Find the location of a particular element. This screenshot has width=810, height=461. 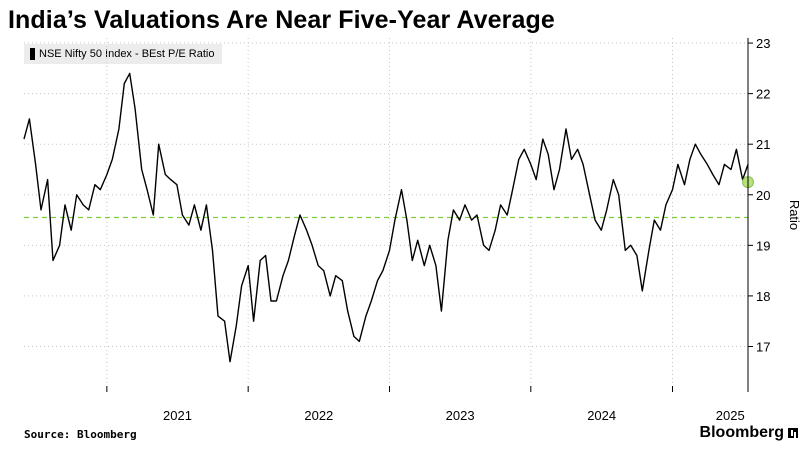

bloomberg-icon is located at coordinates (793, 433).